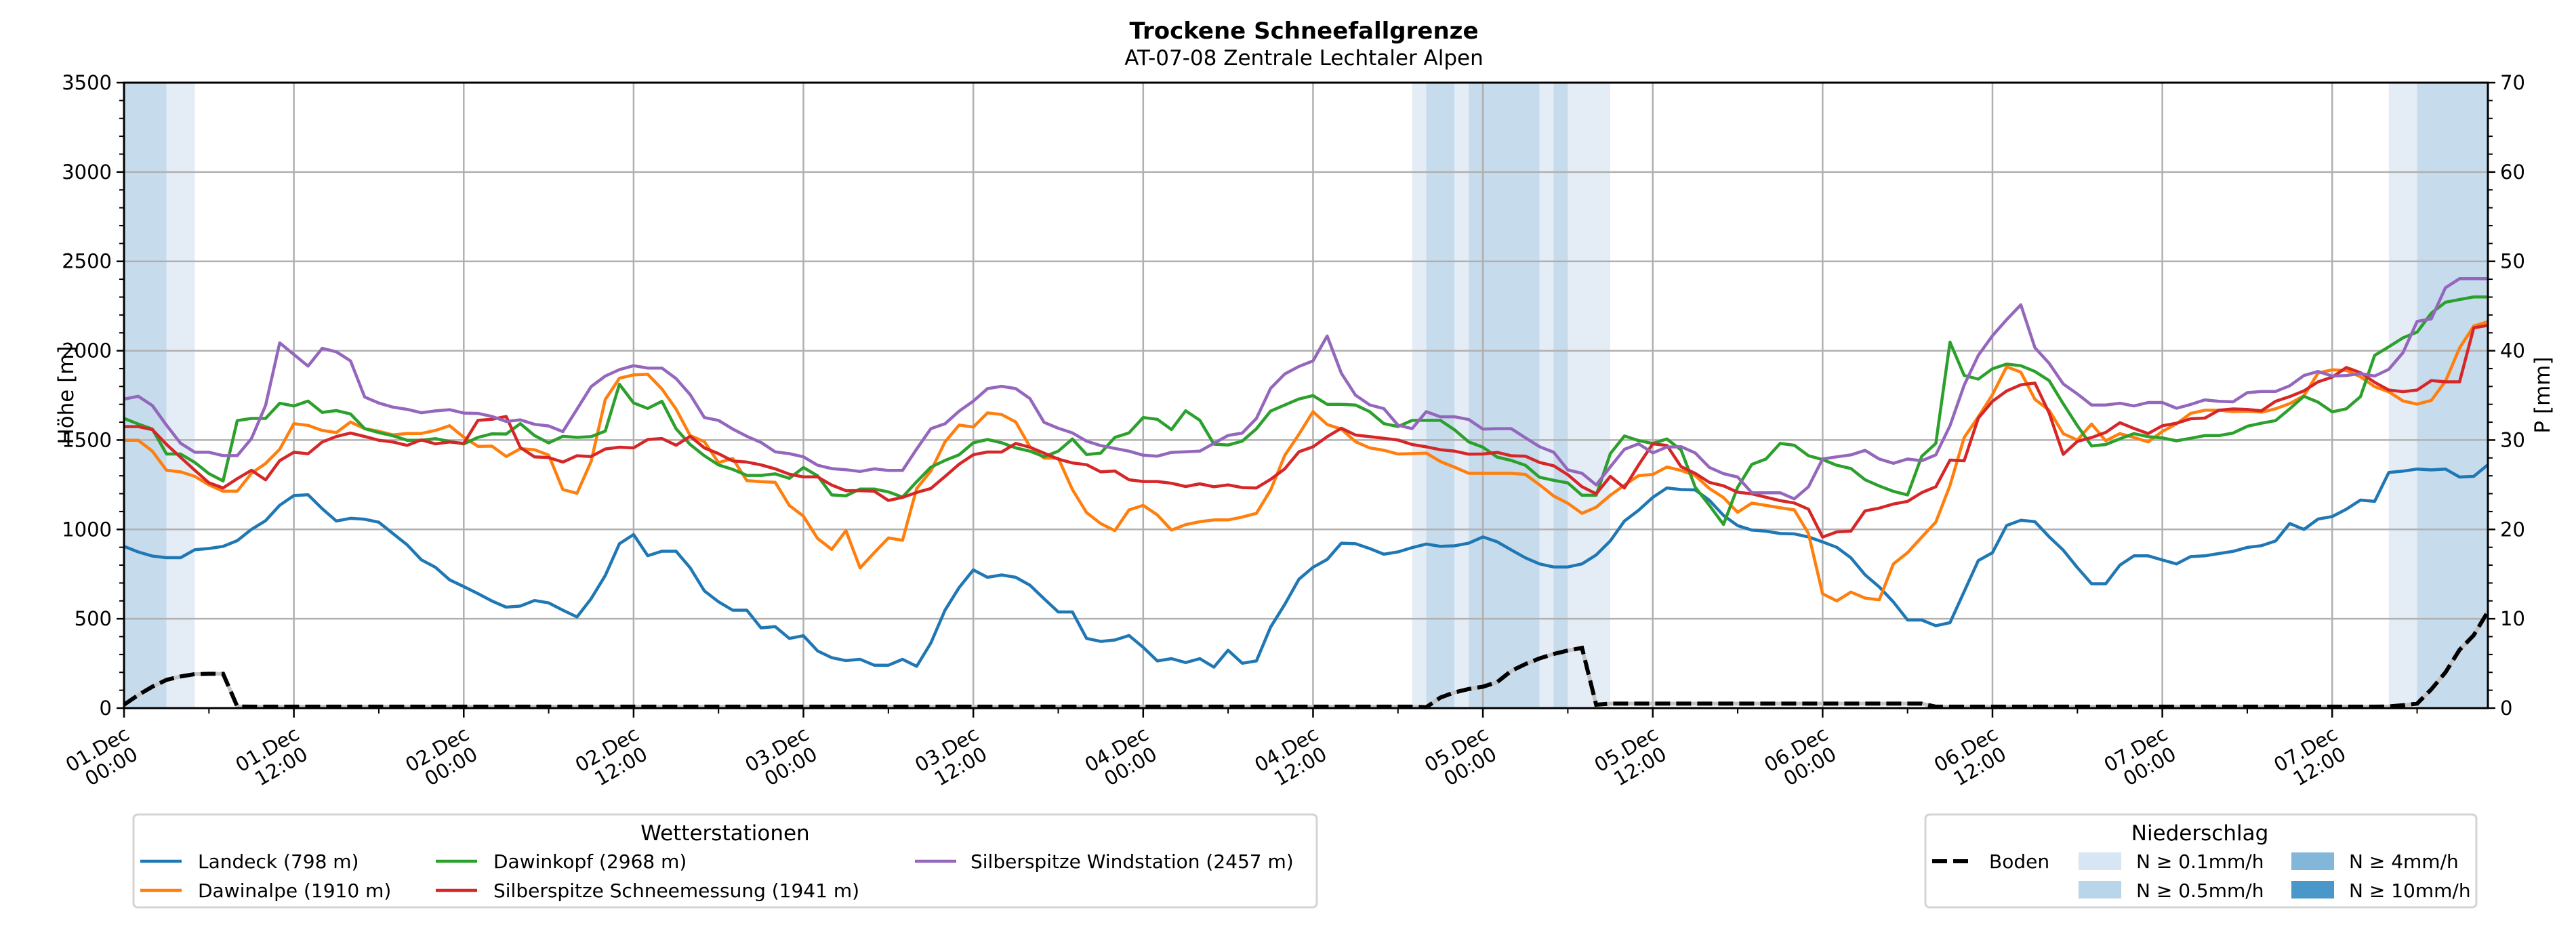 This screenshot has height=929, width=2576. What do you see at coordinates (2513, 351) in the screenshot?
I see `y-right-tick-label: 40` at bounding box center [2513, 351].